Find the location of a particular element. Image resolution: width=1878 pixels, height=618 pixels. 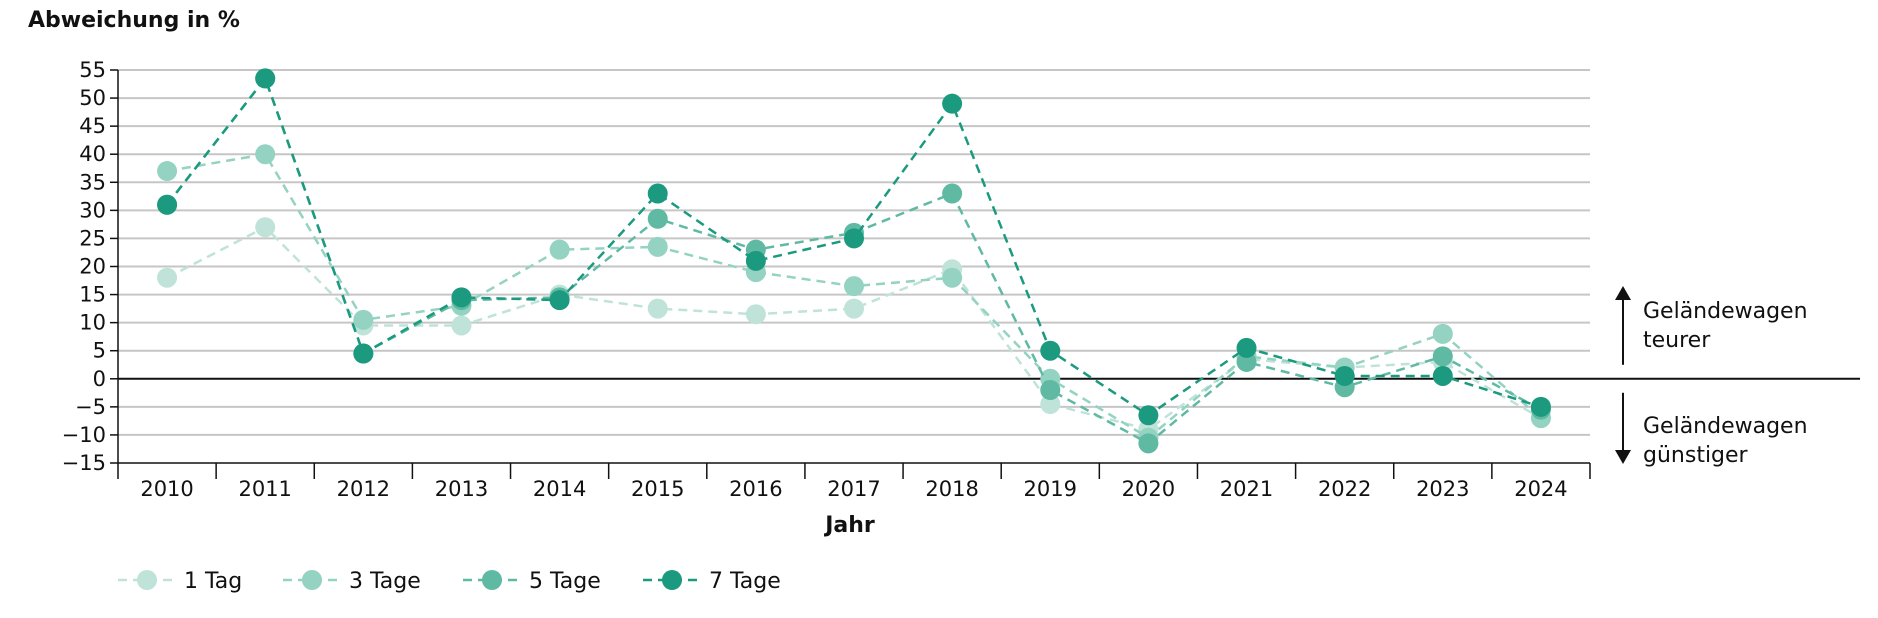

y-tick-label: −15 is located at coordinates (84, 463).